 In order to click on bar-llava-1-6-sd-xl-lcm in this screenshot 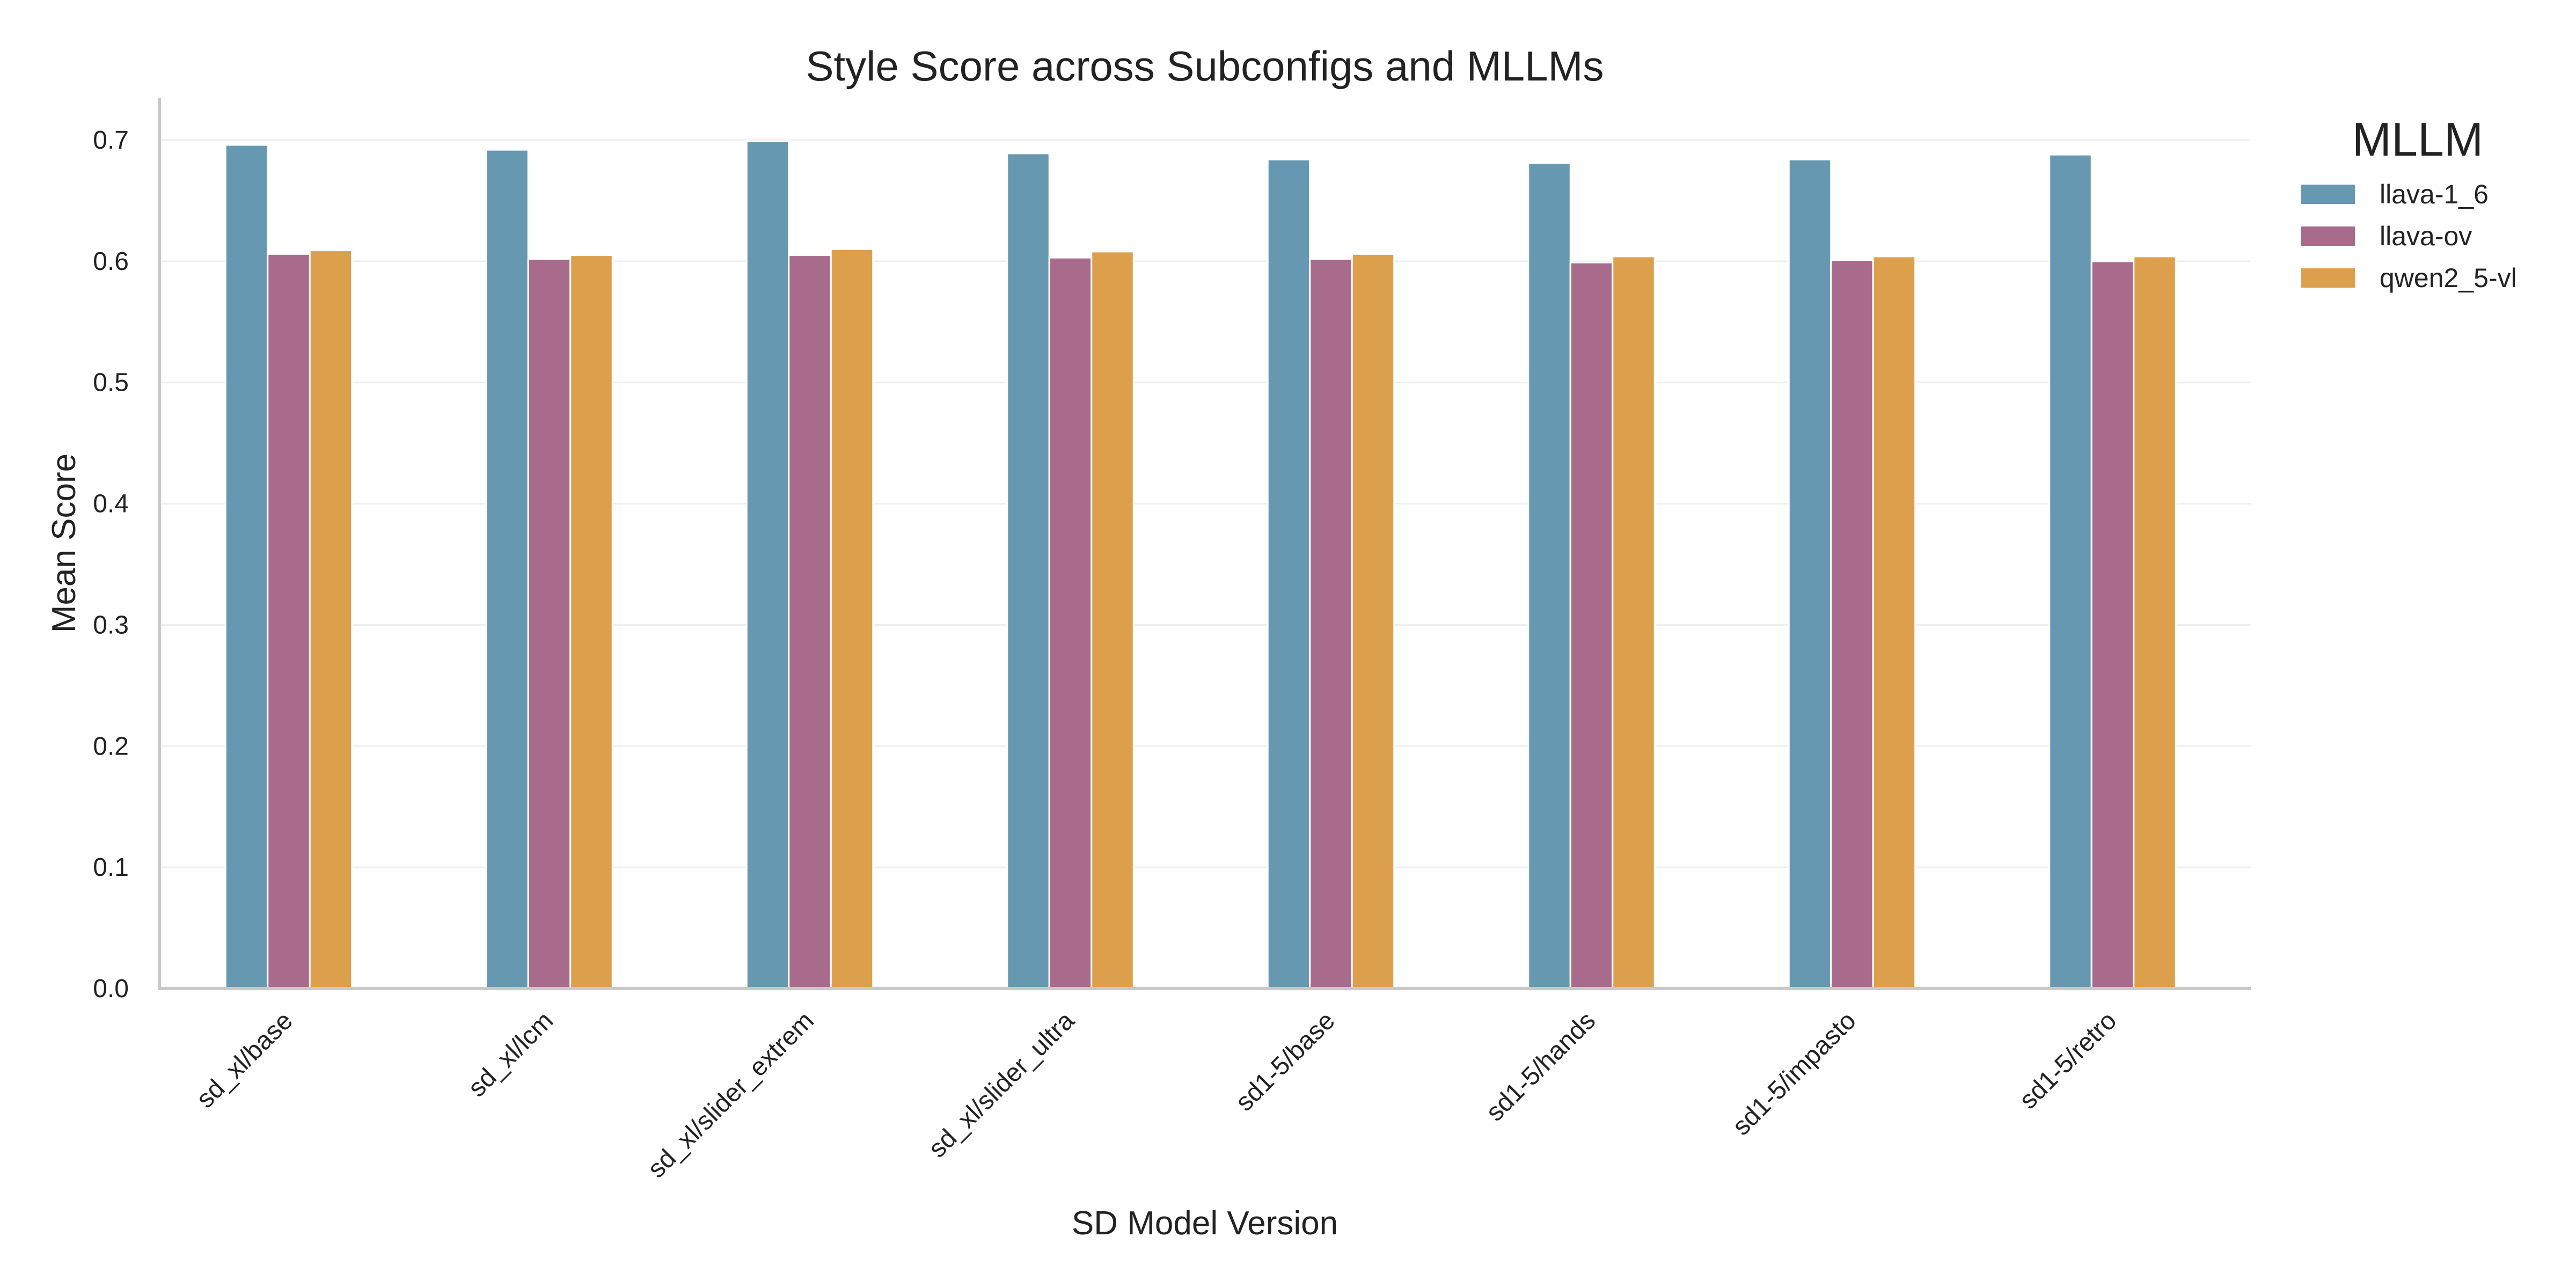, I will do `click(507, 569)`.